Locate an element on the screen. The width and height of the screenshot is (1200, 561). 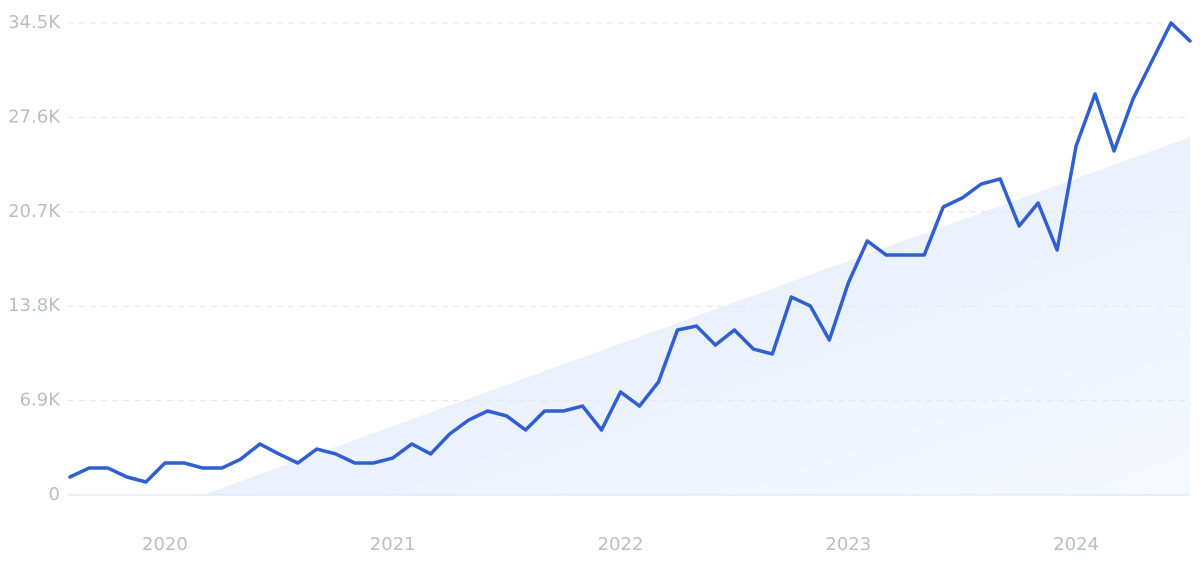
x-tick-label: 2022 is located at coordinates (621, 544).